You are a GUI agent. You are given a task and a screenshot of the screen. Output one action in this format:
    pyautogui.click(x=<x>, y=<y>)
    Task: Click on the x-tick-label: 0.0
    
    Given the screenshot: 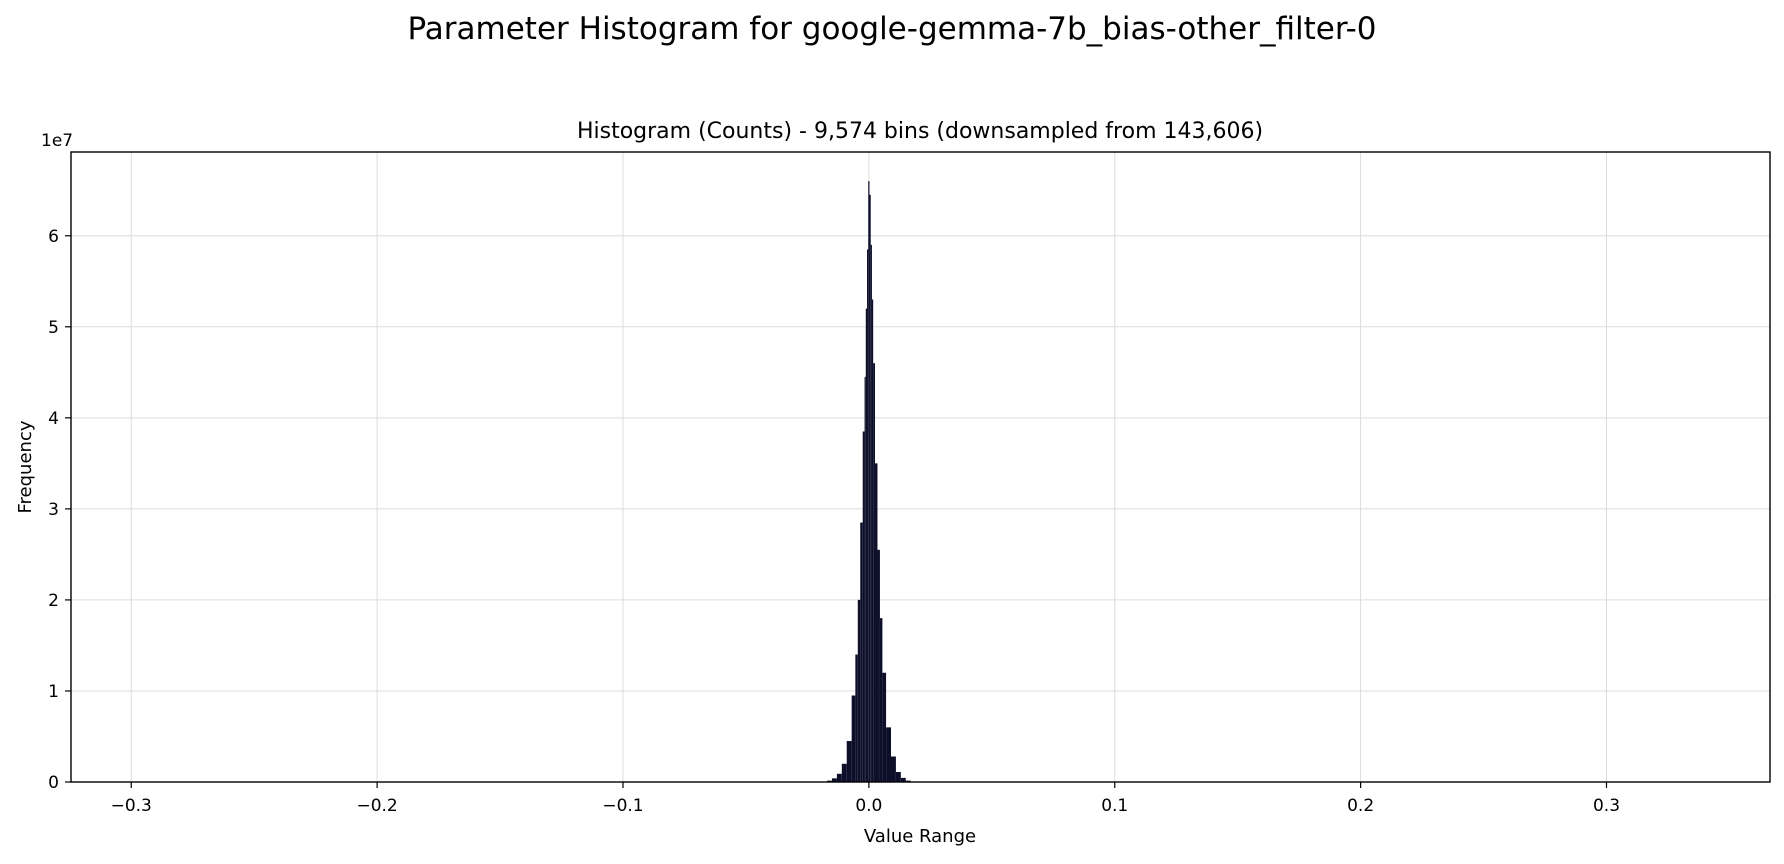 What is the action you would take?
    pyautogui.click(x=868, y=806)
    